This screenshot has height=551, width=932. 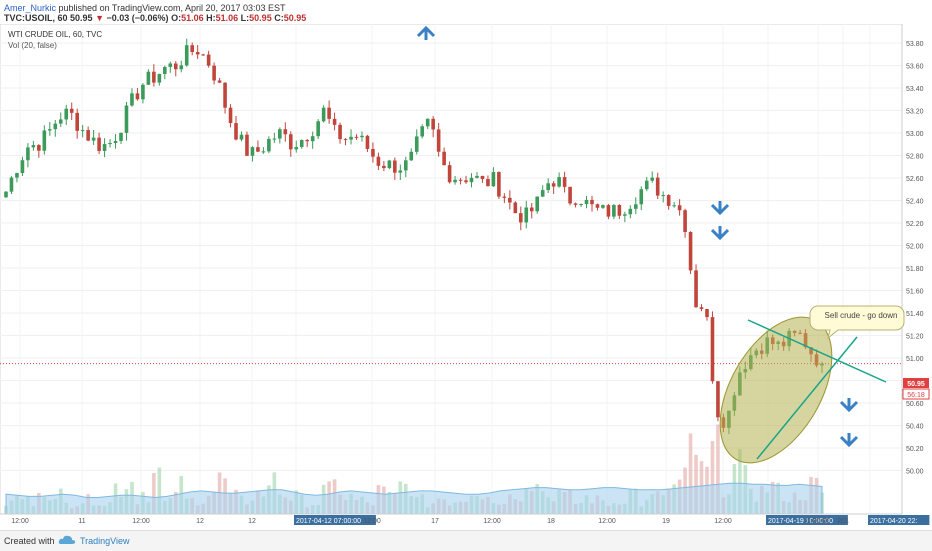 I want to click on countdown-text: 56:18, so click(x=916, y=395).